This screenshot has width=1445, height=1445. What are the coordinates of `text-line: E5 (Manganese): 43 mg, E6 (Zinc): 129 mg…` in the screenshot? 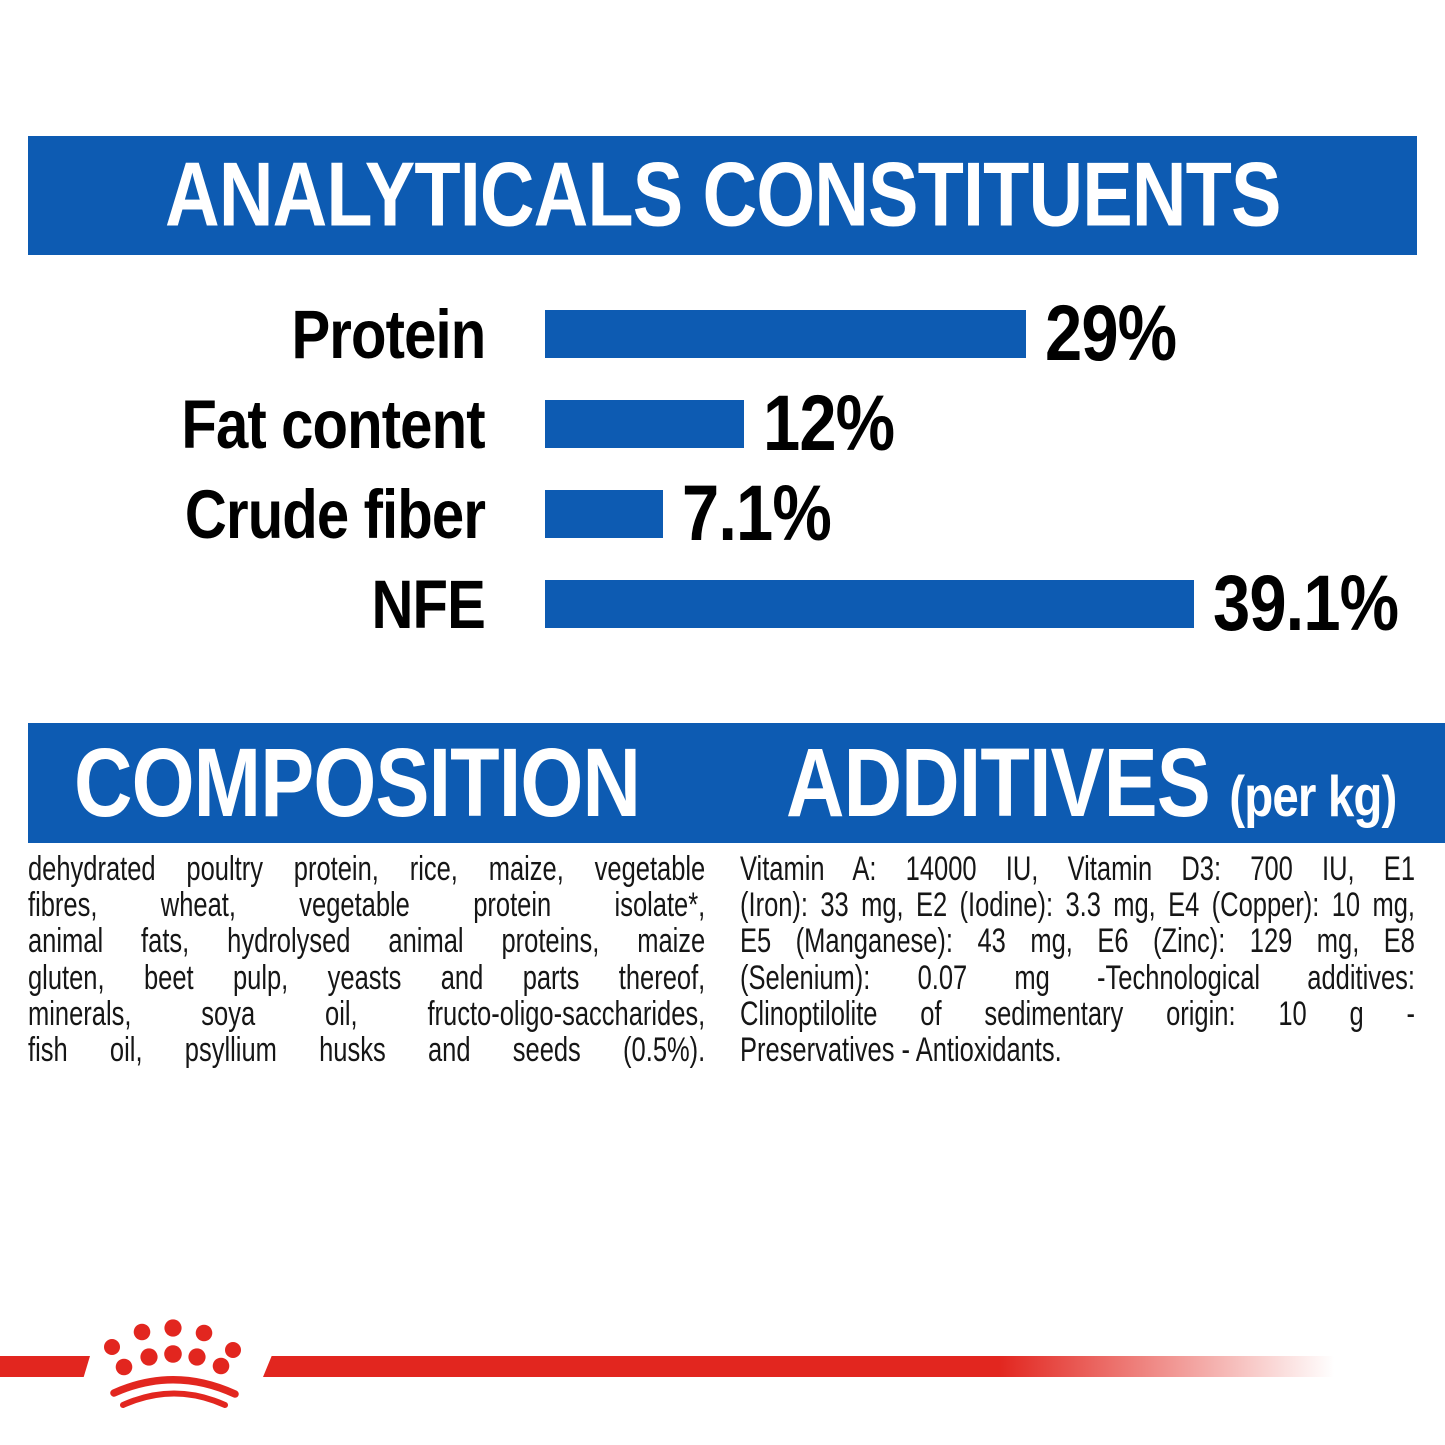 It's located at (1077, 941).